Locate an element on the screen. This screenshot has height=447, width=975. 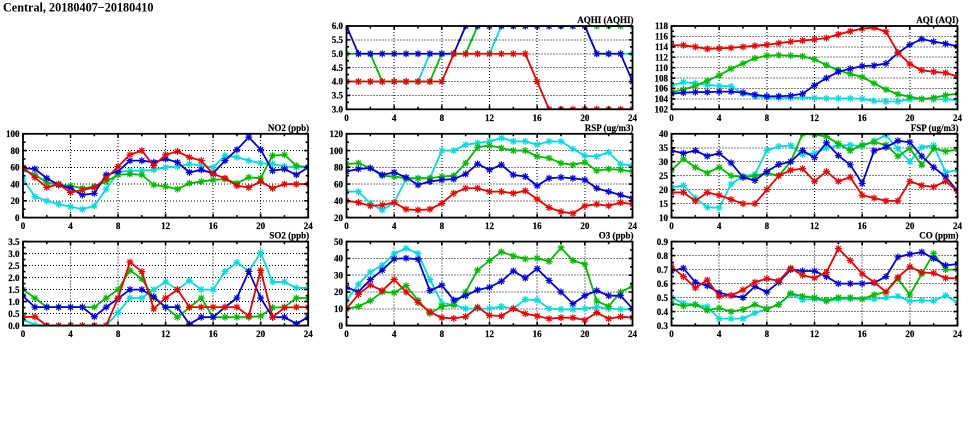
svg-text: 25 is located at coordinates (664, 176).